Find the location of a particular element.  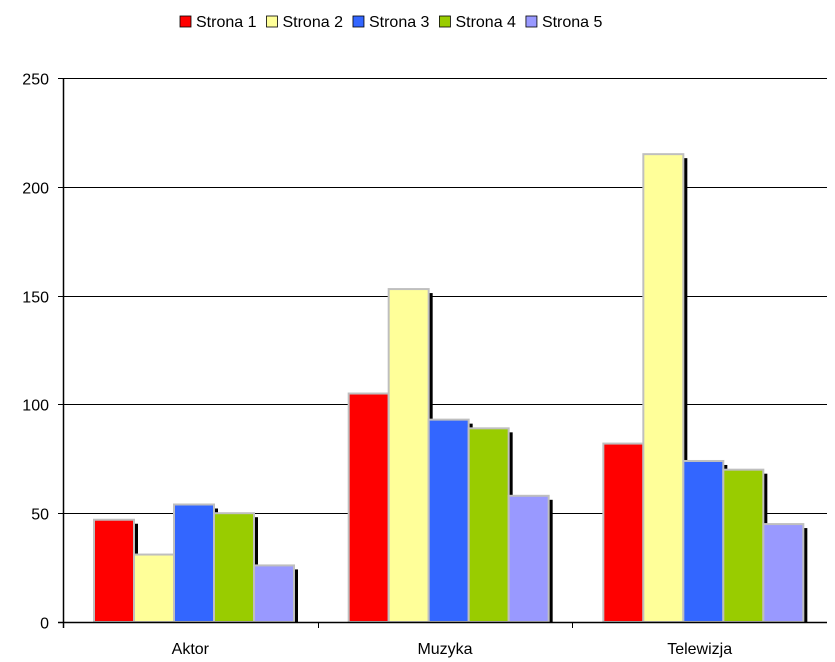

x-axis-labels: Aktor Muzyka Telewizja is located at coordinates (452, 649).